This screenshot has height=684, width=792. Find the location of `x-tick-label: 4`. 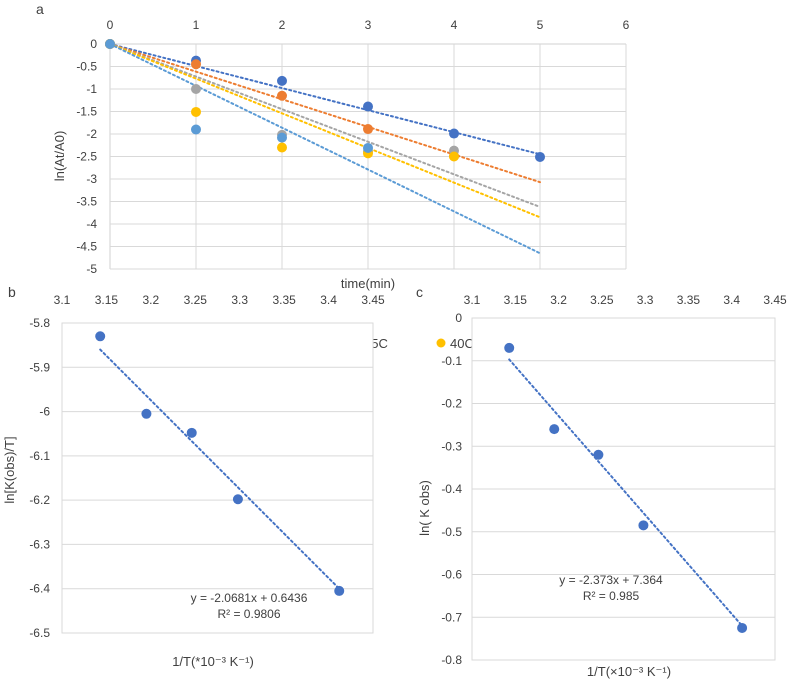

x-tick-label: 4 is located at coordinates (454, 25).